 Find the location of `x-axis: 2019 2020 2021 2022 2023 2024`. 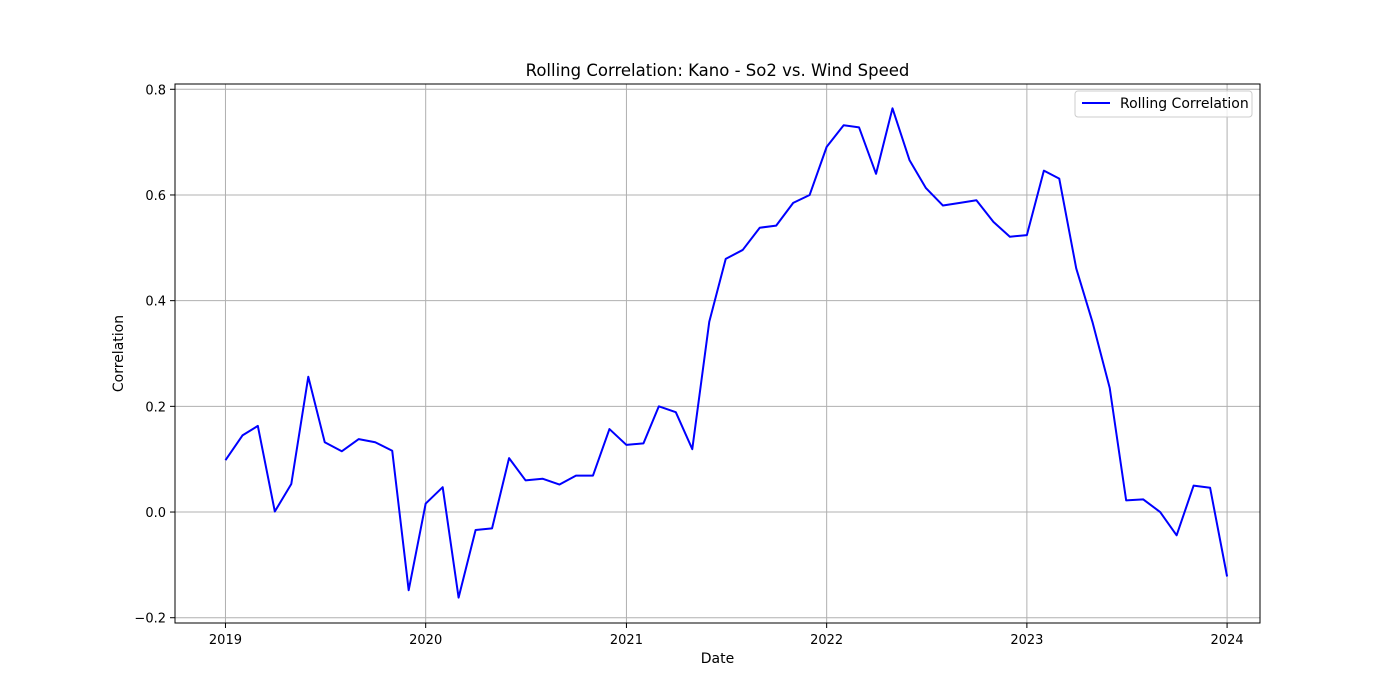

x-axis: 2019 2020 2021 2022 2023 2024 is located at coordinates (726, 635).